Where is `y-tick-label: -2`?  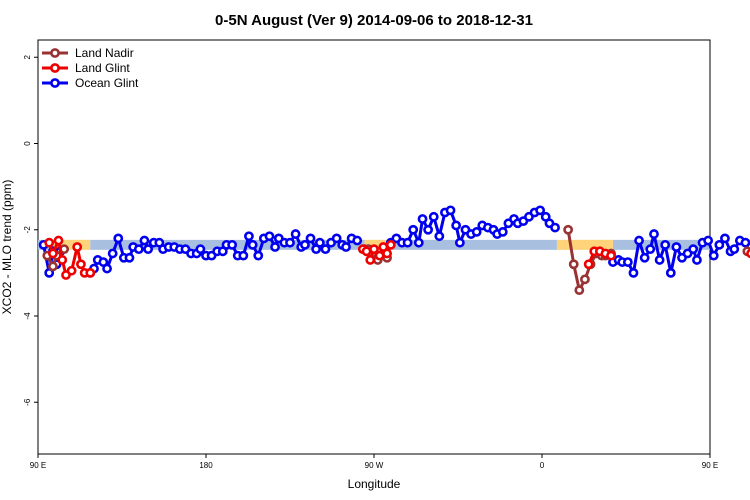
y-tick-label: -2 is located at coordinates (27, 230).